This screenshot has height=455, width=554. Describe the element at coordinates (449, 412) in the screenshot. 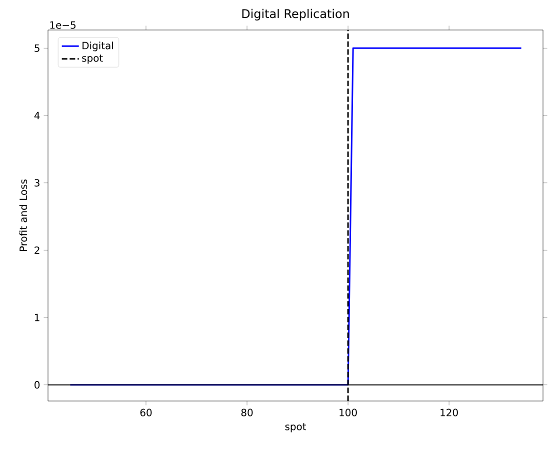

I see `x-tick-label: 120` at that location.